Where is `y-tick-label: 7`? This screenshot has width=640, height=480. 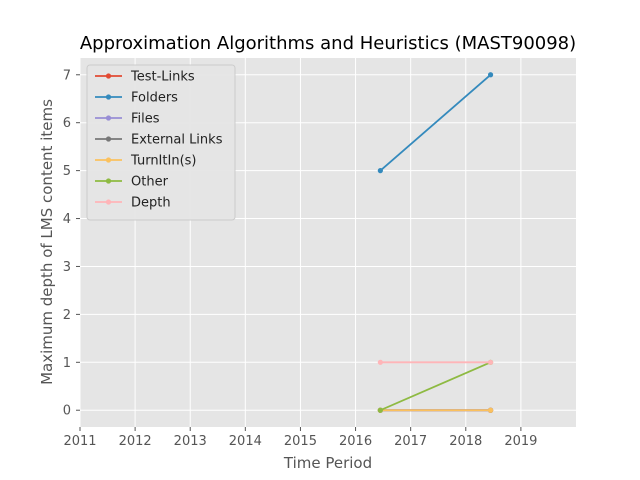 y-tick-label: 7 is located at coordinates (67, 75).